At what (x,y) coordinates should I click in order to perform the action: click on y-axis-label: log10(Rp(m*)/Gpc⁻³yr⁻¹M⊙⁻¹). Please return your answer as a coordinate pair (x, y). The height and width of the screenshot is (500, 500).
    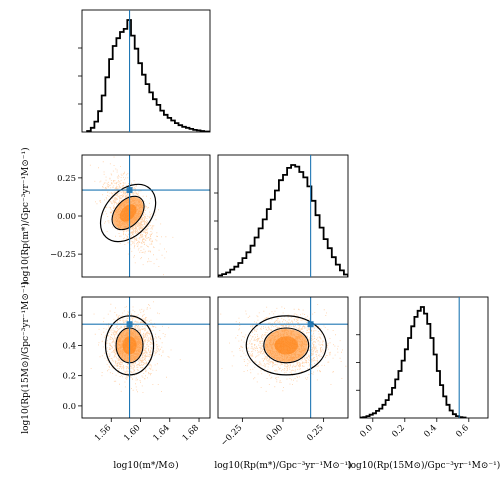
    Looking at the image, I should click on (25, 215).